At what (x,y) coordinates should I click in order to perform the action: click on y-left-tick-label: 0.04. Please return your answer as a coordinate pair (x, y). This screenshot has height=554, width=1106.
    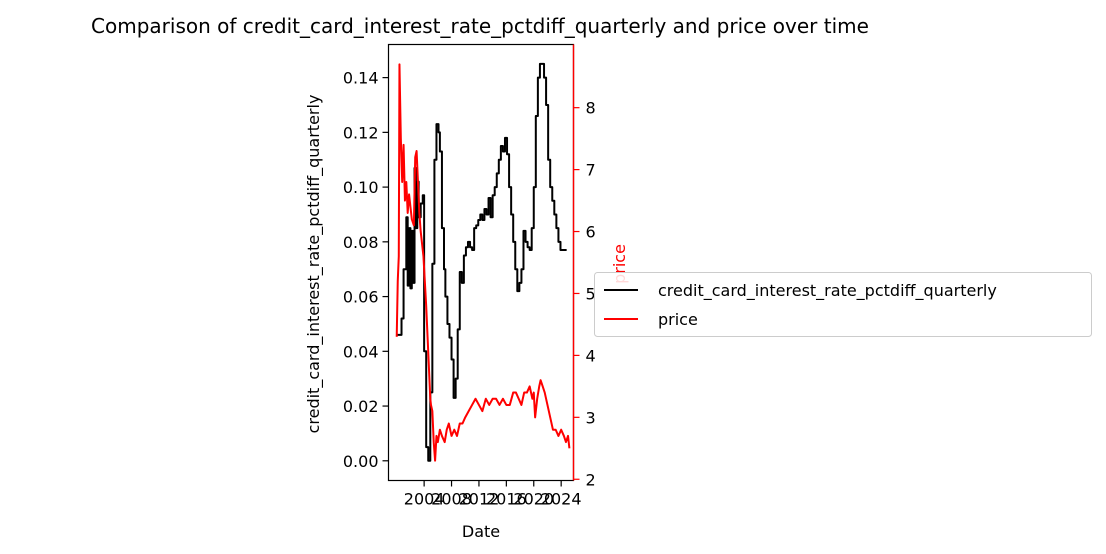
    Looking at the image, I should click on (361, 351).